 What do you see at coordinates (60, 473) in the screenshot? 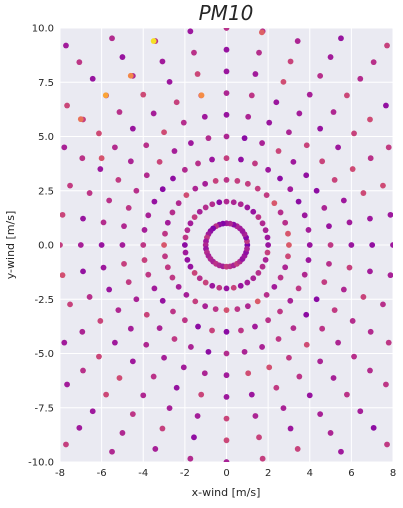
I see `x-tick-label: -8` at bounding box center [60, 473].